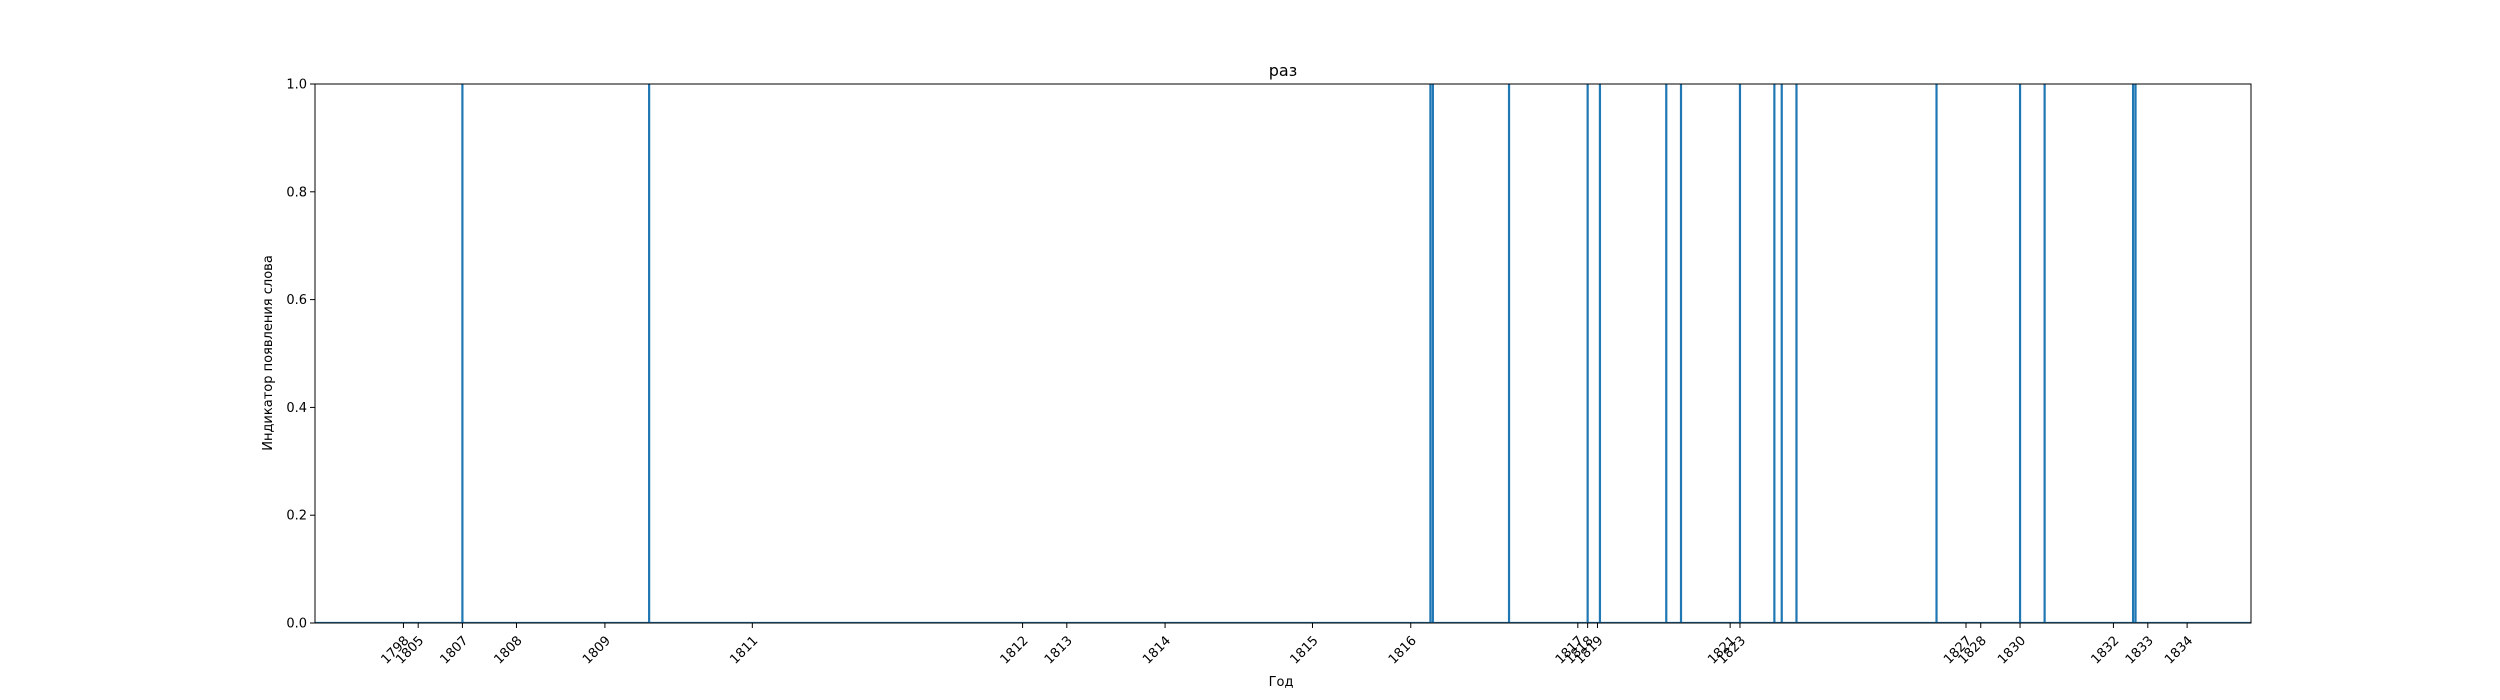 Image resolution: width=2500 pixels, height=700 pixels. Describe the element at coordinates (296, 85) in the screenshot. I see `y-tick-label: 1.0` at that location.